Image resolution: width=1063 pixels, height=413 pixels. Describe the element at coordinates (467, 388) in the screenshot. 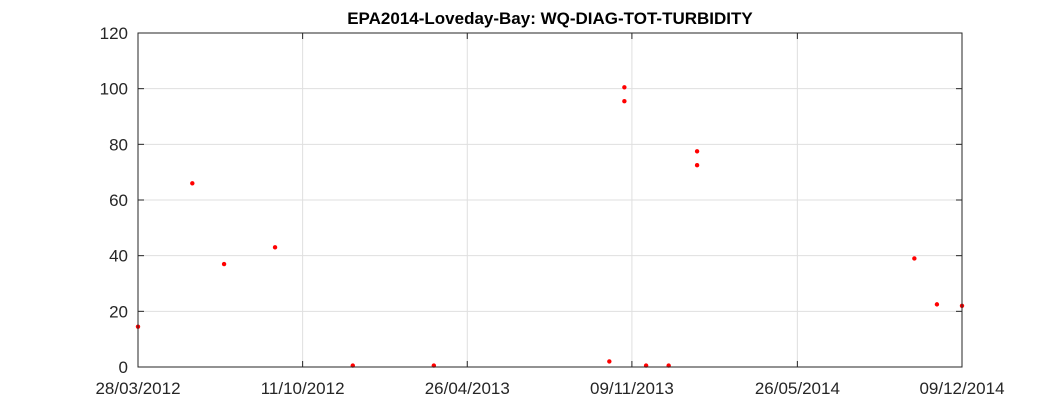

I see `x-tick-label: 26/04/2013` at that location.